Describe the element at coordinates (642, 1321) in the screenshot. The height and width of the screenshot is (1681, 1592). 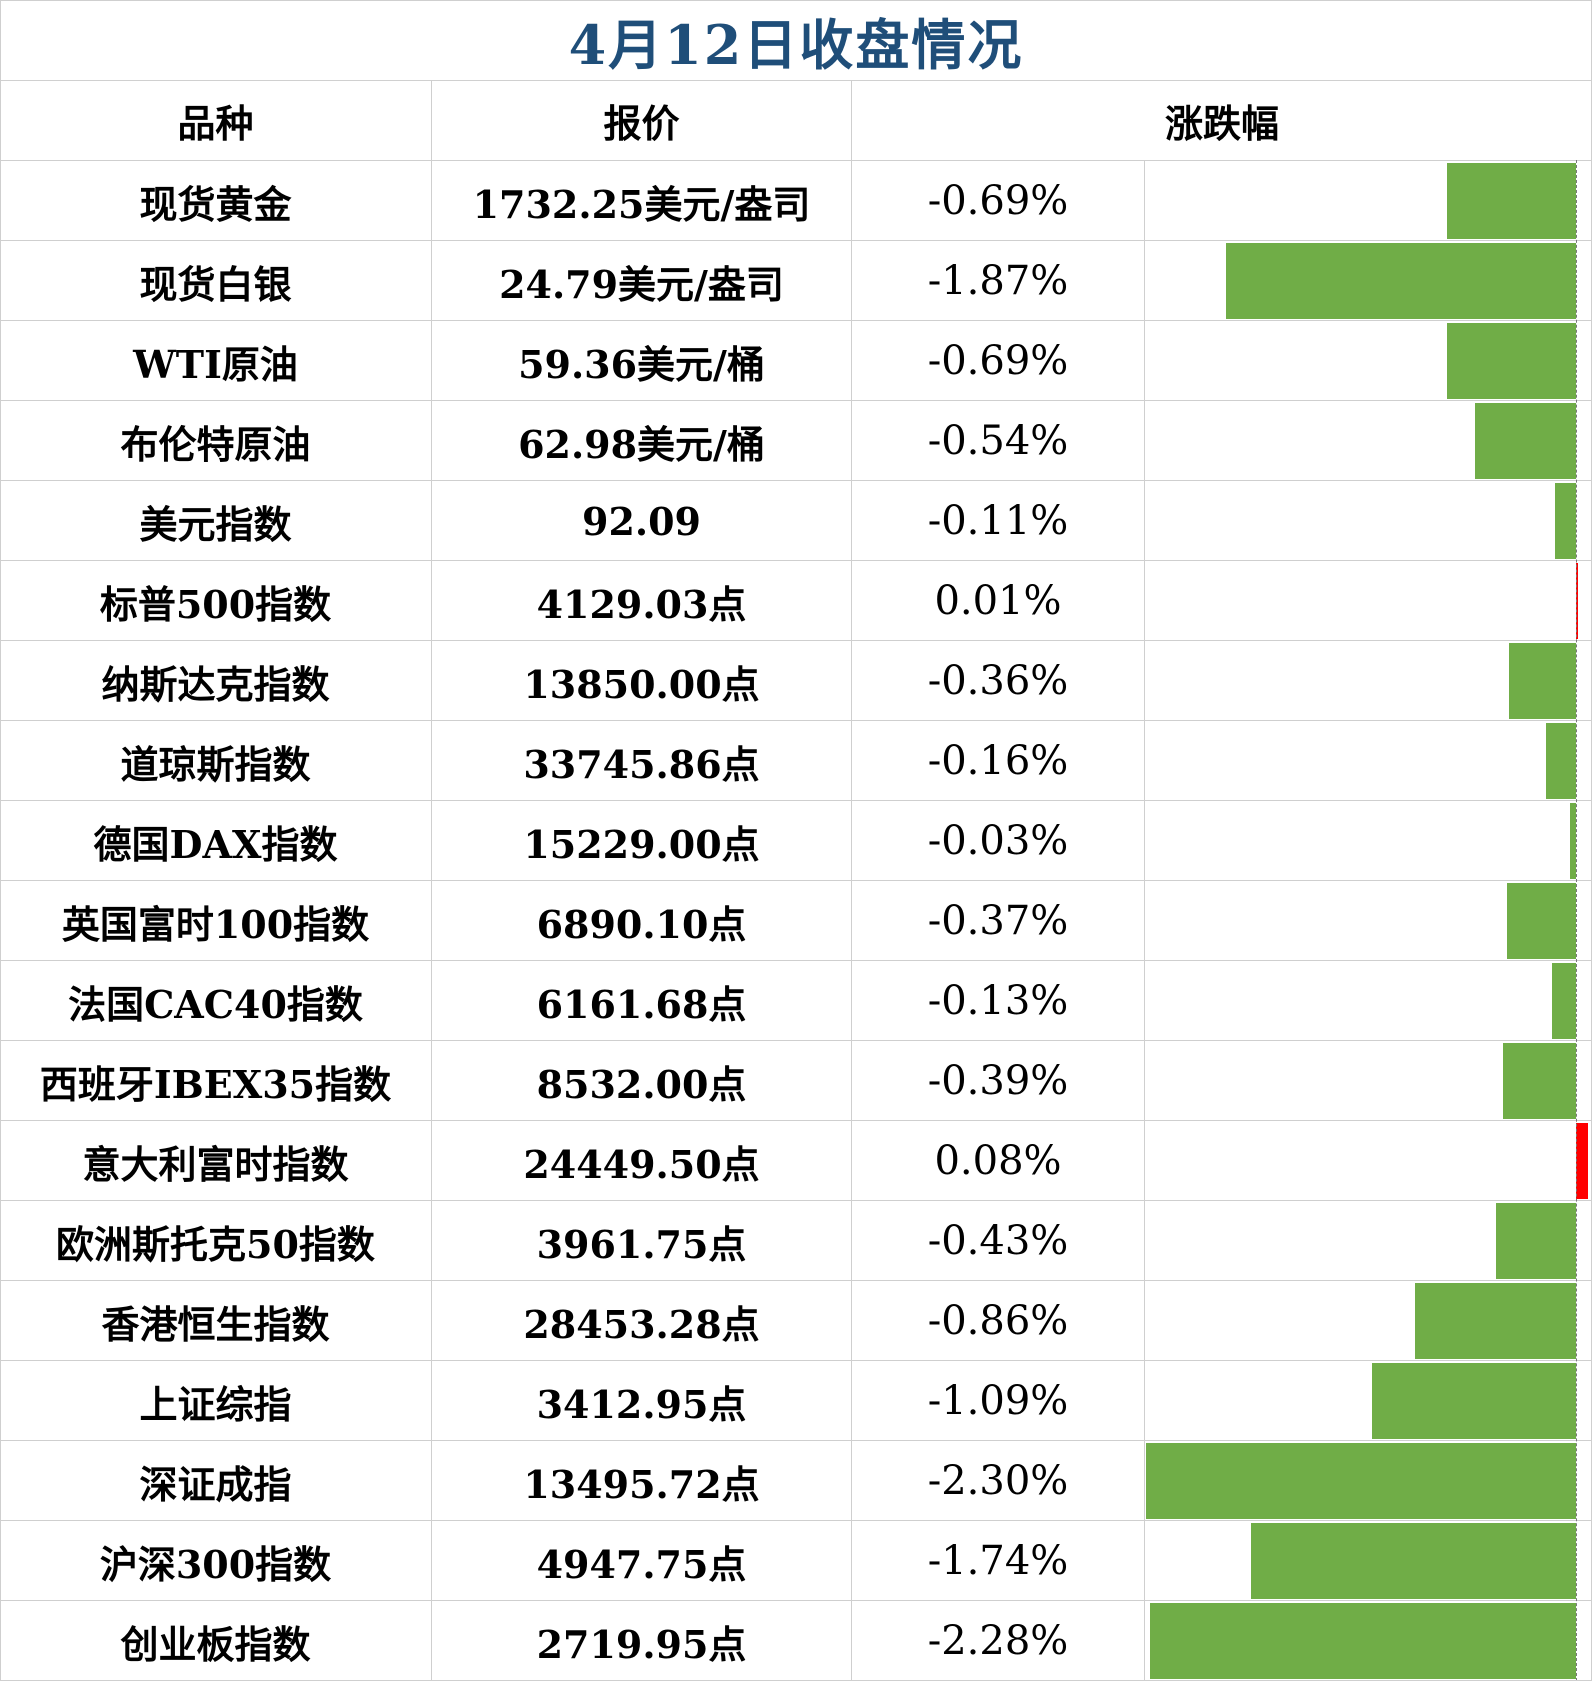
I see `row-price: 28453.28点` at that location.